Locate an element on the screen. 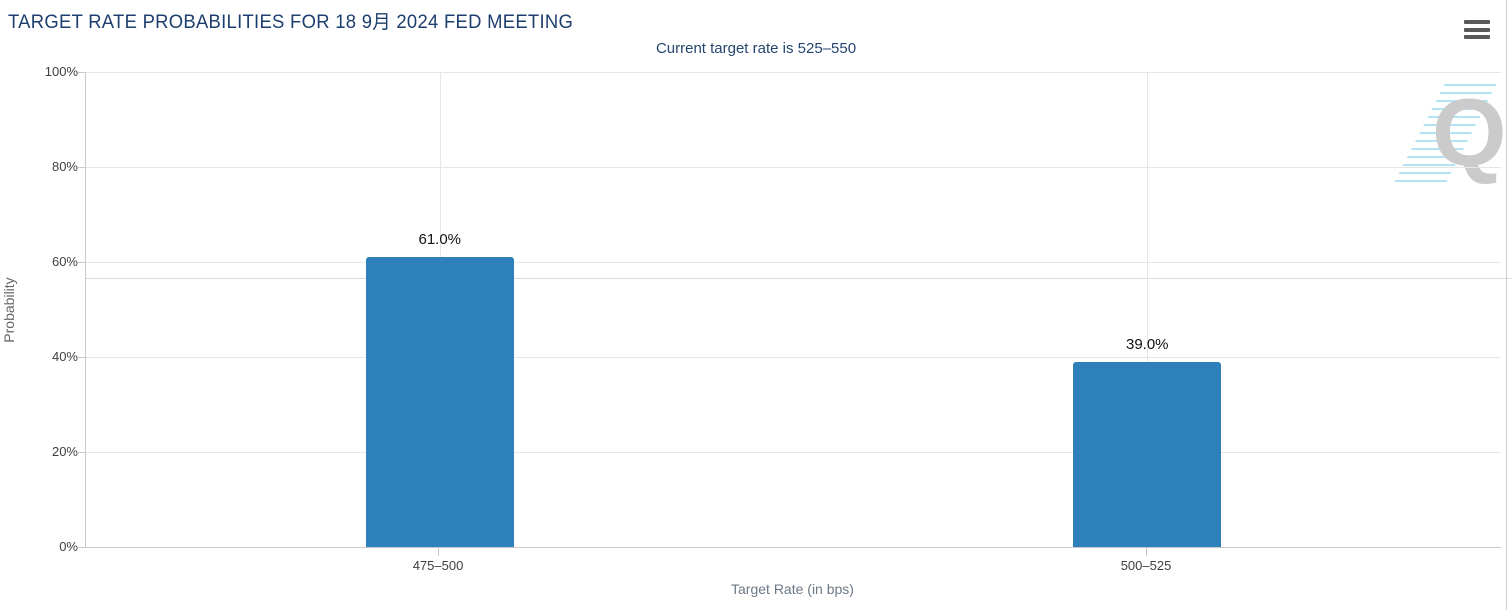 This screenshot has height=610, width=1512. chart-subtitle: Current target rate is 525–550 is located at coordinates (756, 48).